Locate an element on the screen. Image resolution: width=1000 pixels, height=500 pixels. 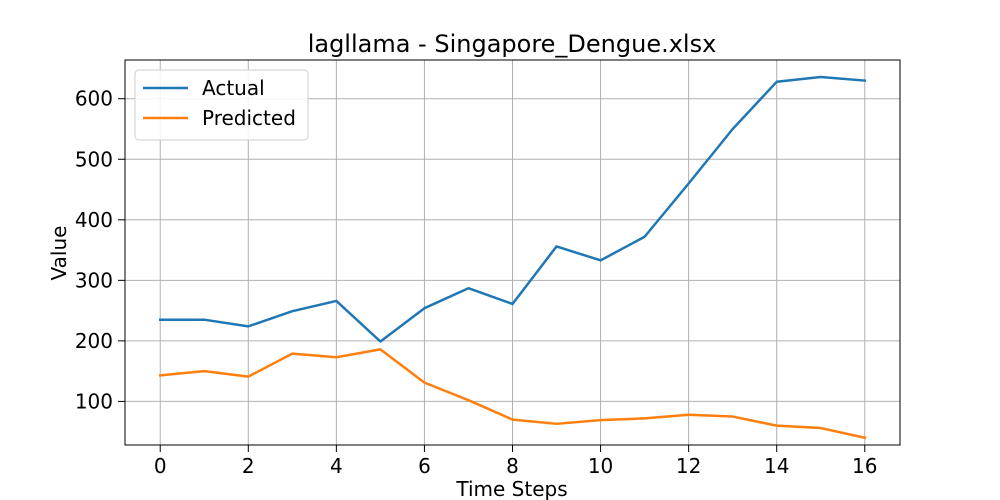
y-tick-label: 100 is located at coordinates (94, 401).